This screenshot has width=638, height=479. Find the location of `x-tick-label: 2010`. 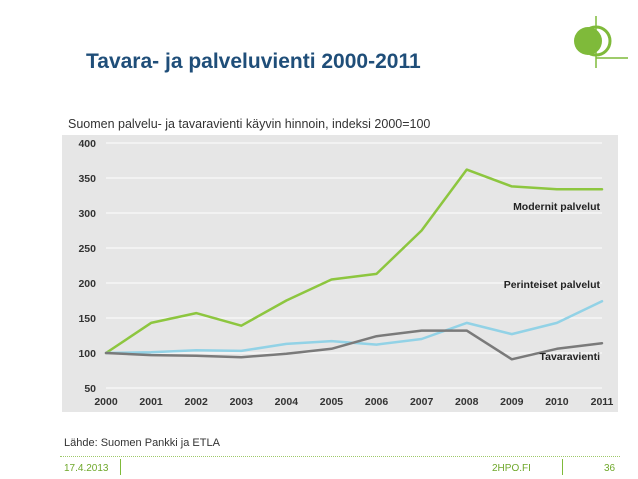

x-tick-label: 2010 is located at coordinates (557, 402).